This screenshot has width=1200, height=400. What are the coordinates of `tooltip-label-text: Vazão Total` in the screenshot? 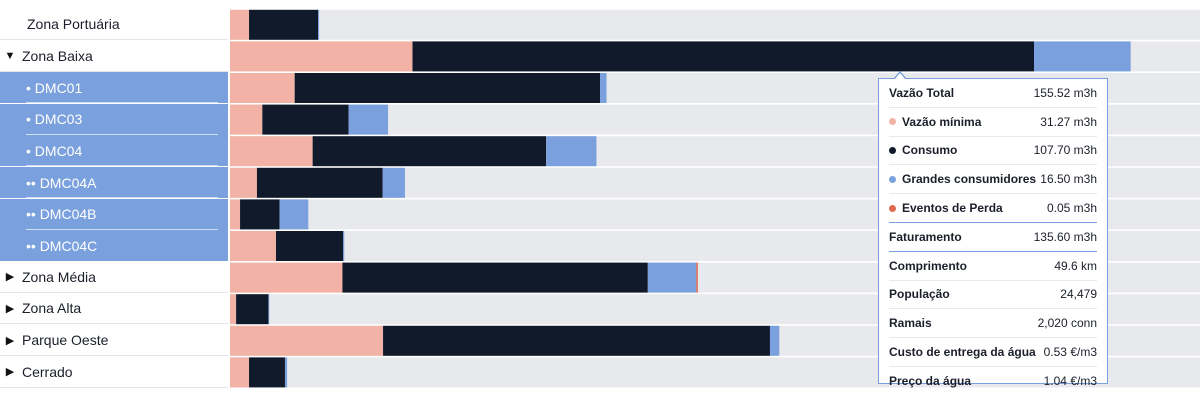 It's located at (922, 92).